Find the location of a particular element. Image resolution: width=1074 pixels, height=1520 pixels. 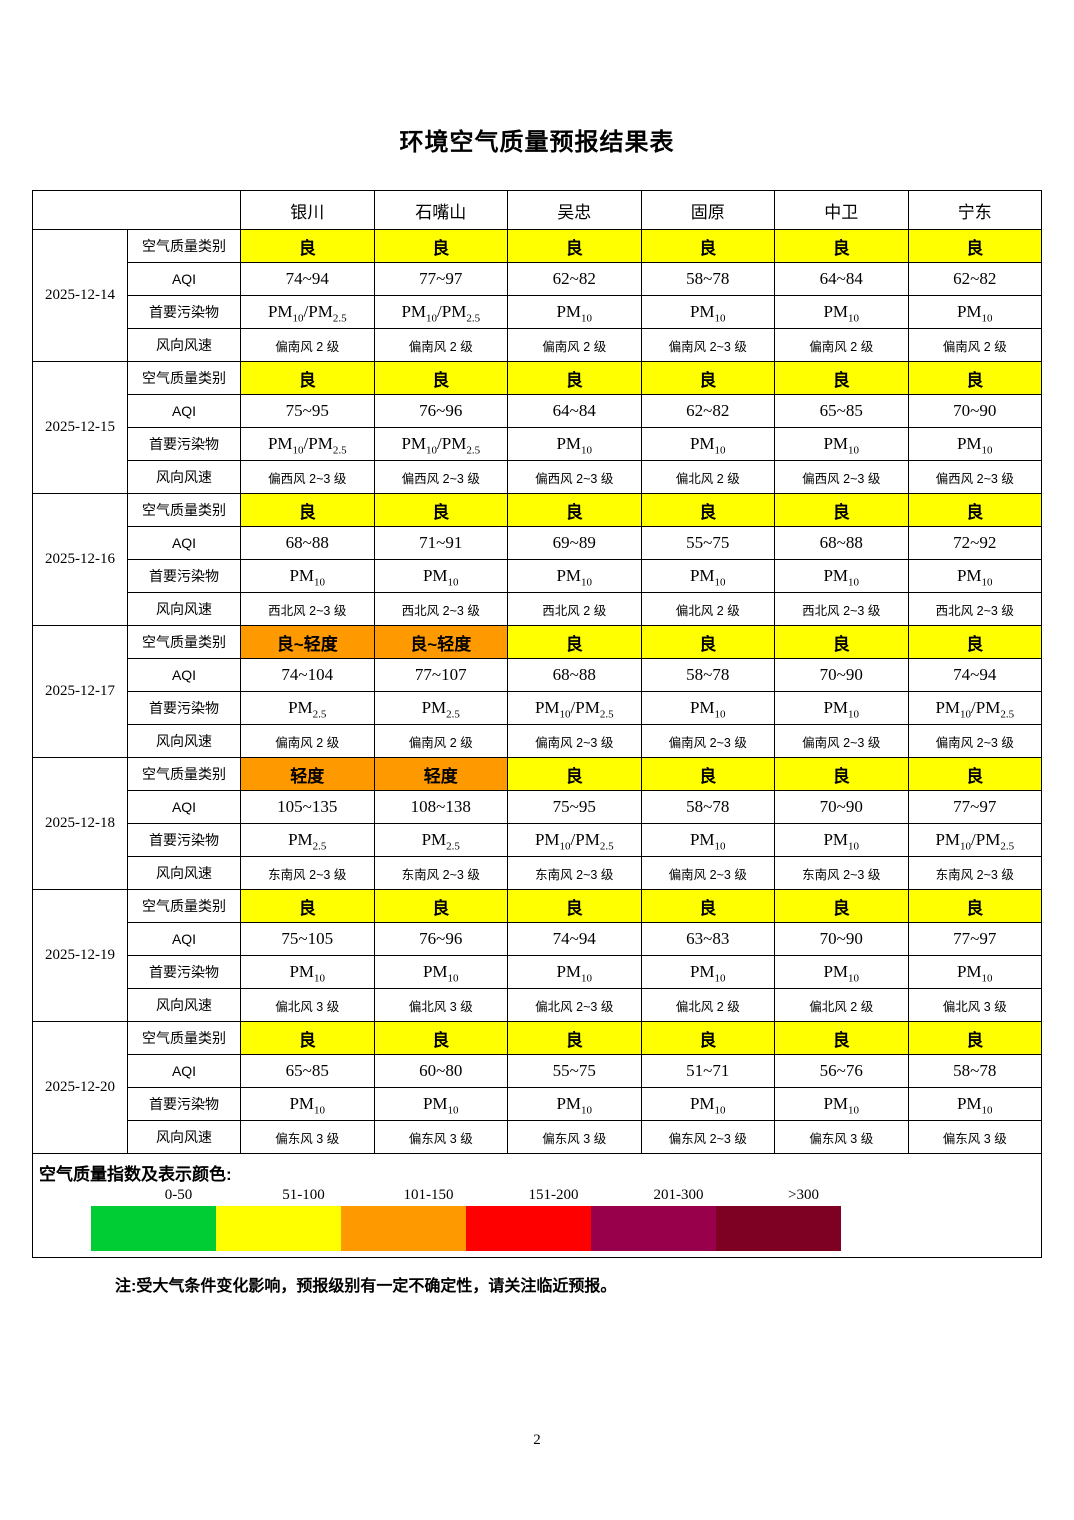

wind-cell: 偏东风 2~3 级 is located at coordinates (707, 1137).